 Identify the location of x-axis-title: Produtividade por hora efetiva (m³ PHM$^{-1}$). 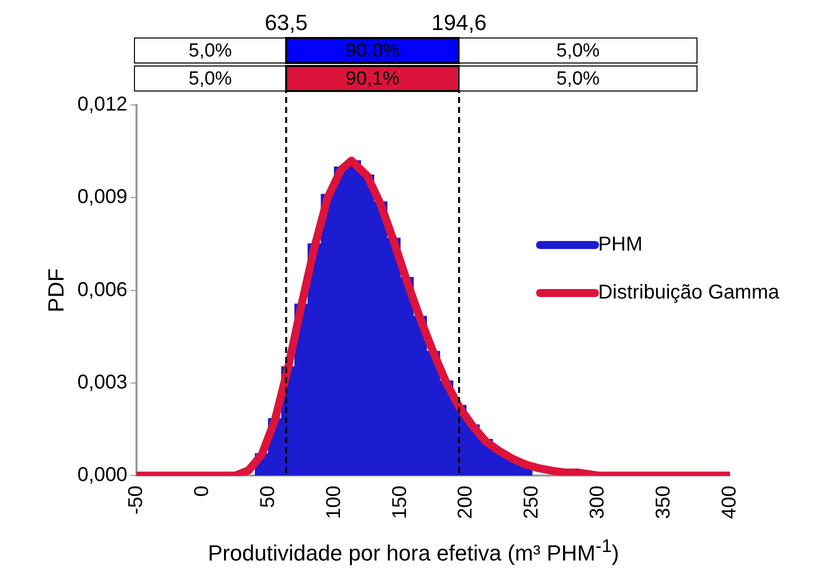
(413, 550).